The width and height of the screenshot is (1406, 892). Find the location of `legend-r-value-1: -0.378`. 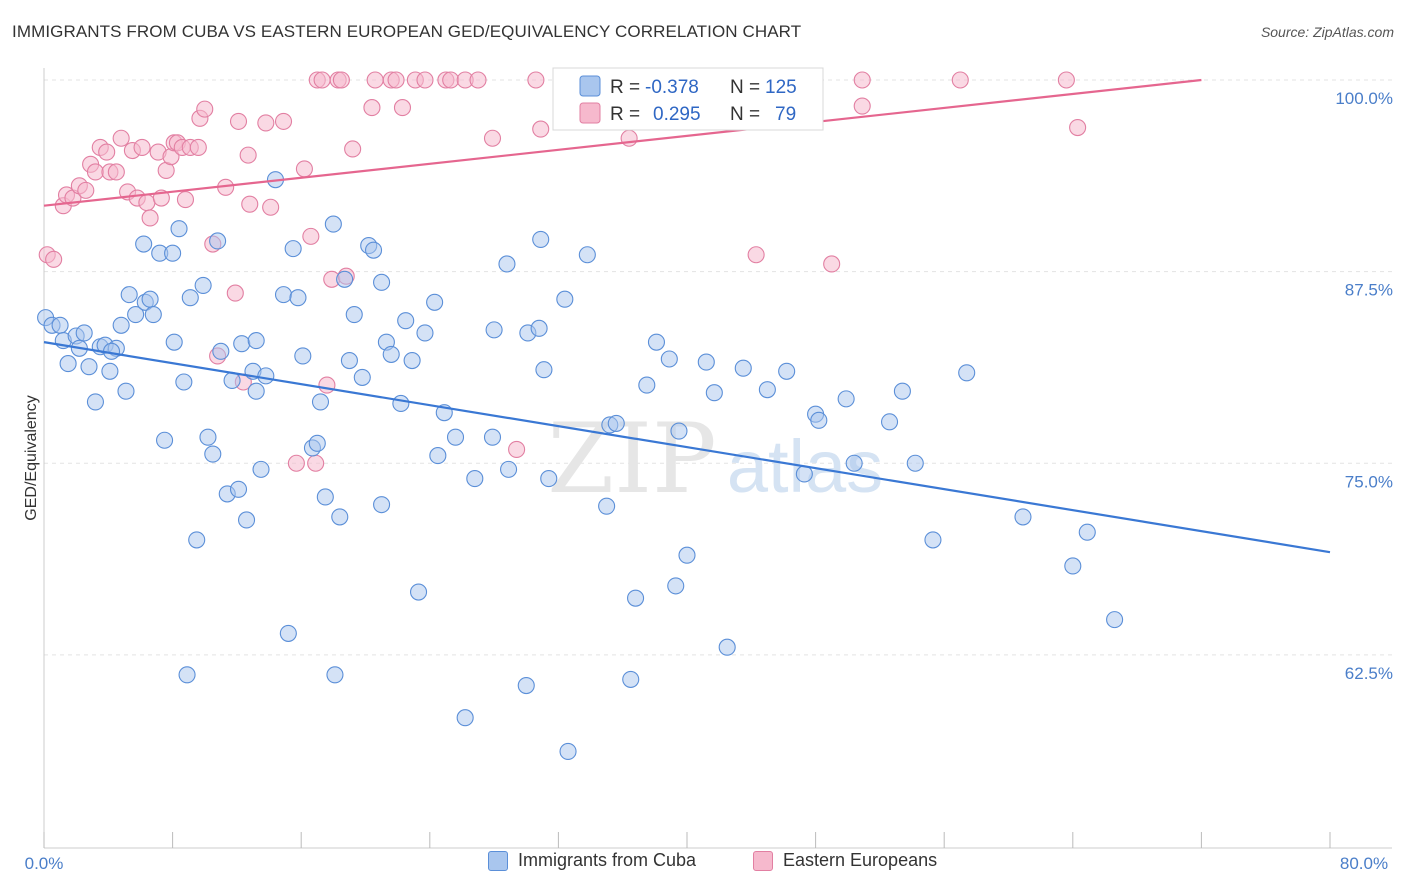

legend-r-value-1: -0.378 is located at coordinates (672, 87).